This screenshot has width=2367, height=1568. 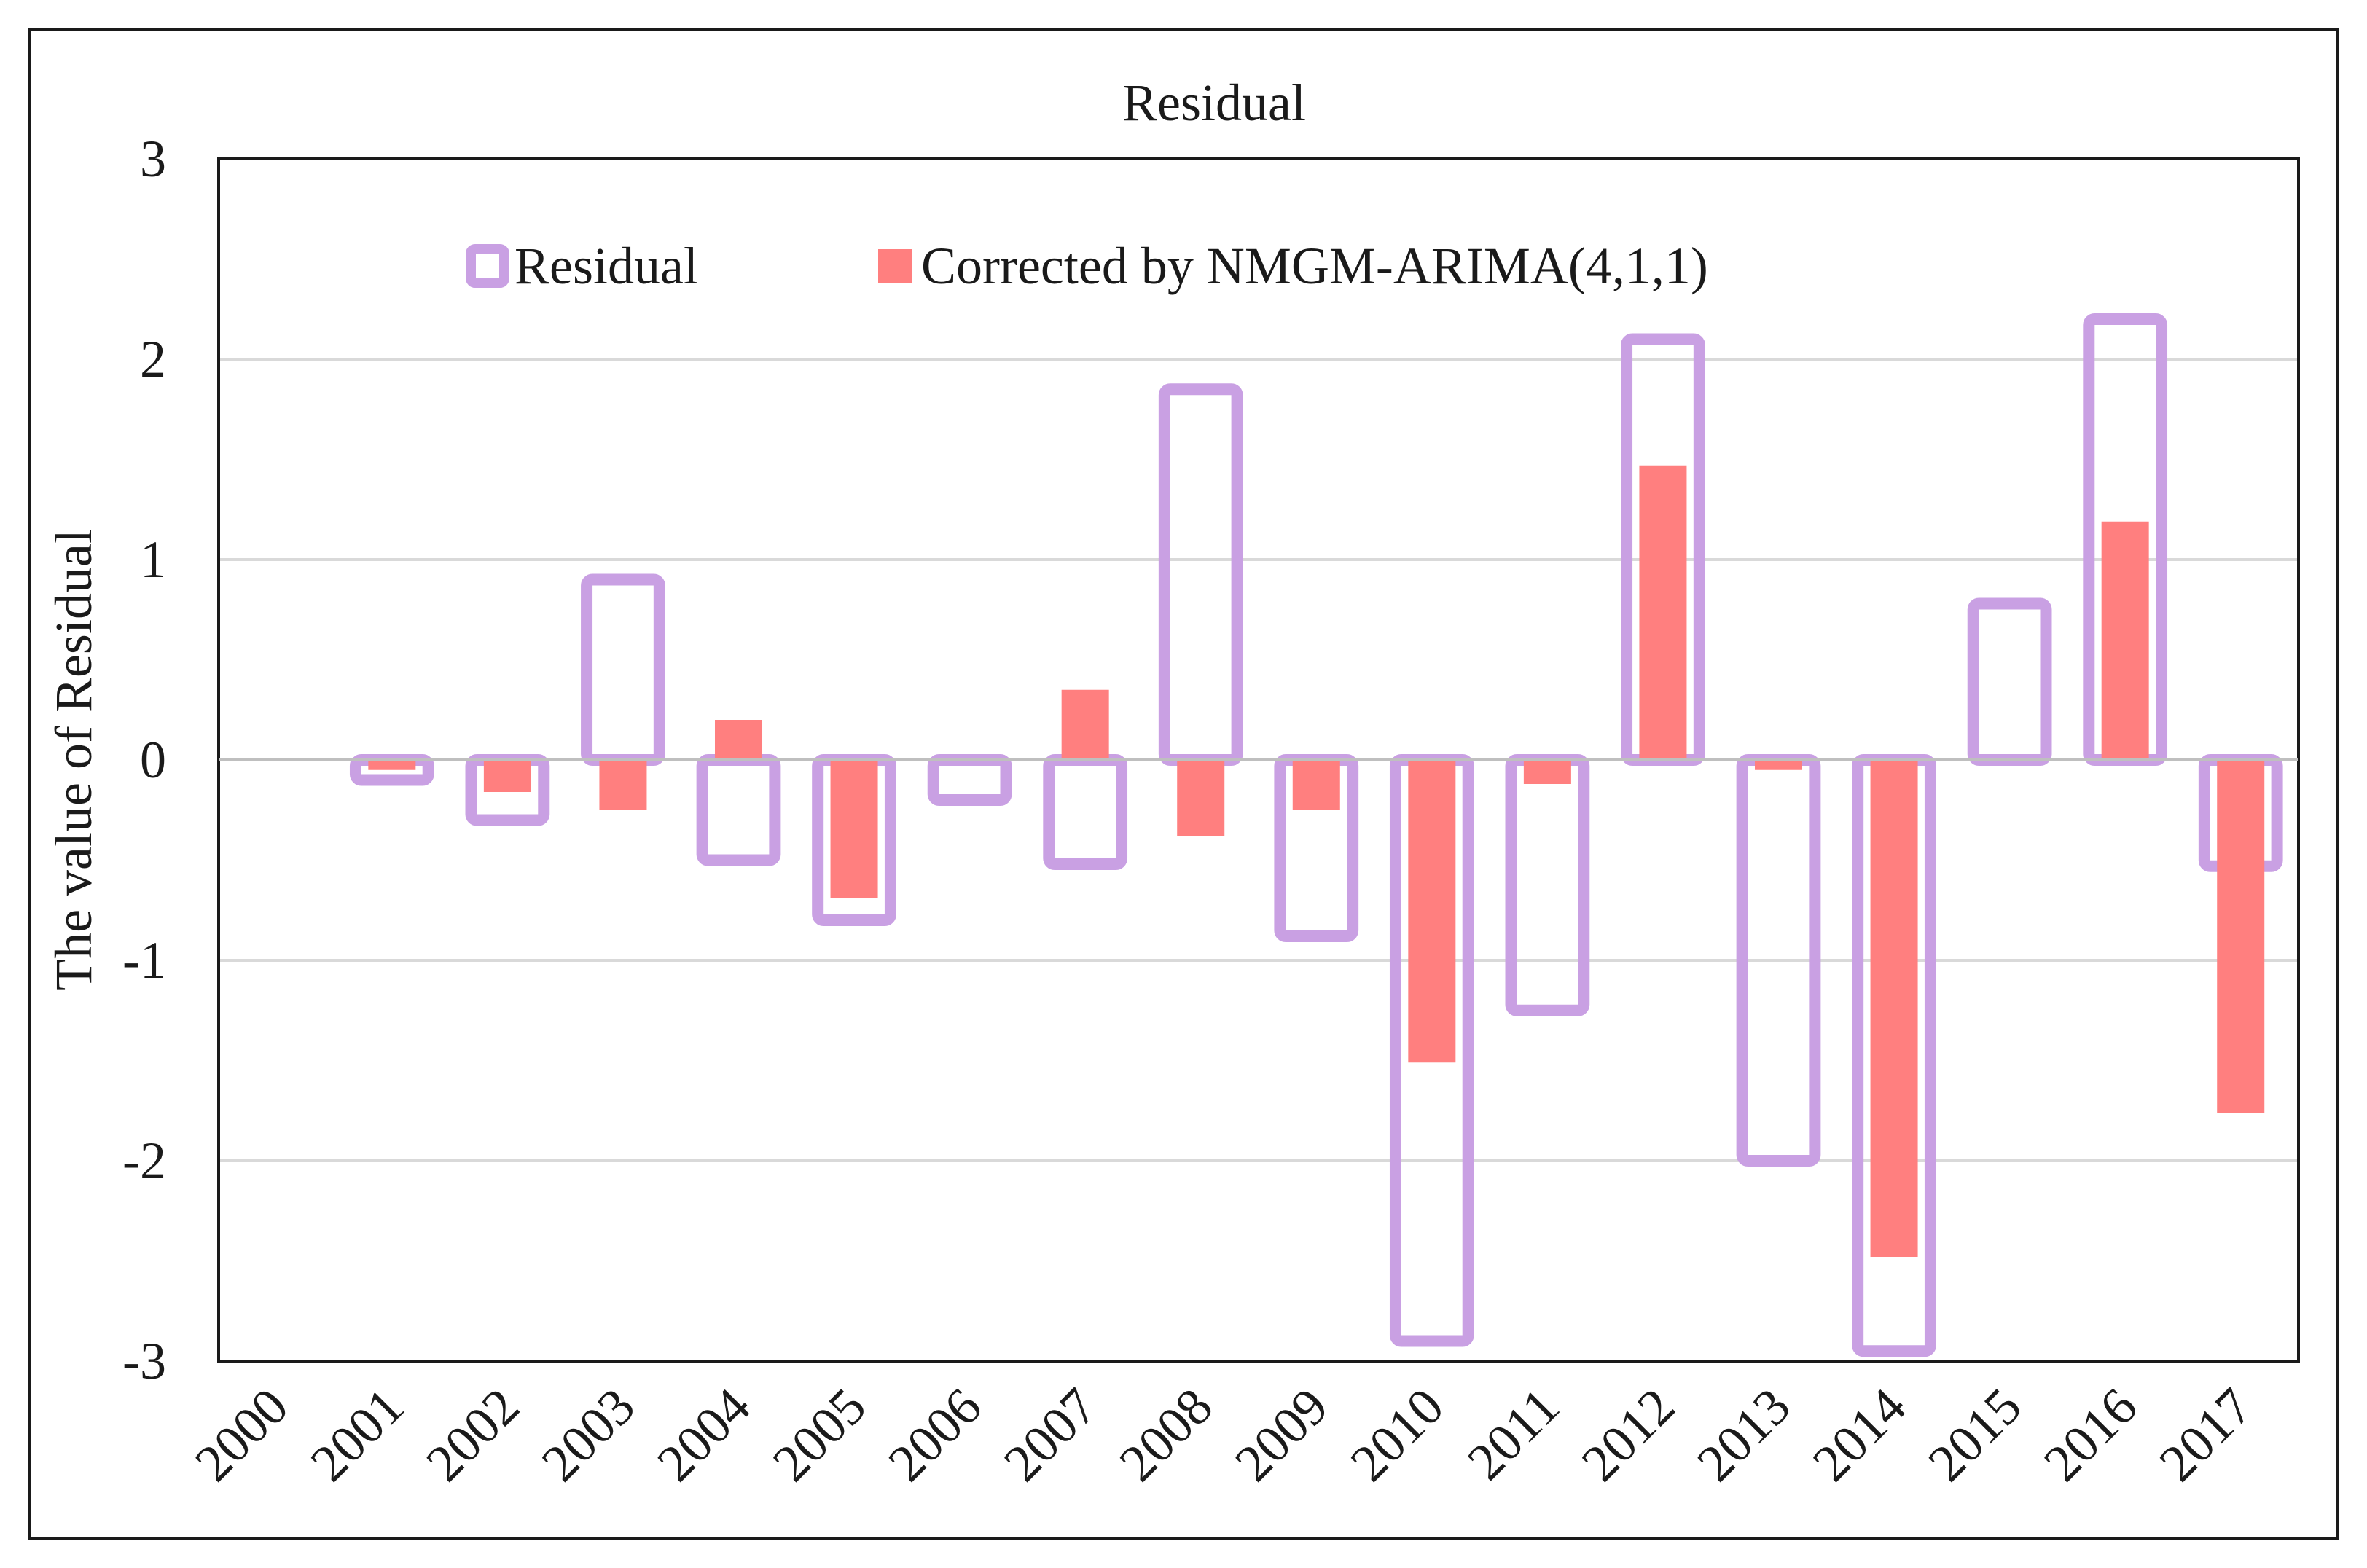 I want to click on legend: Residual Corrected by NMGM-ARIMA(4,1,1), so click(x=1087, y=266).